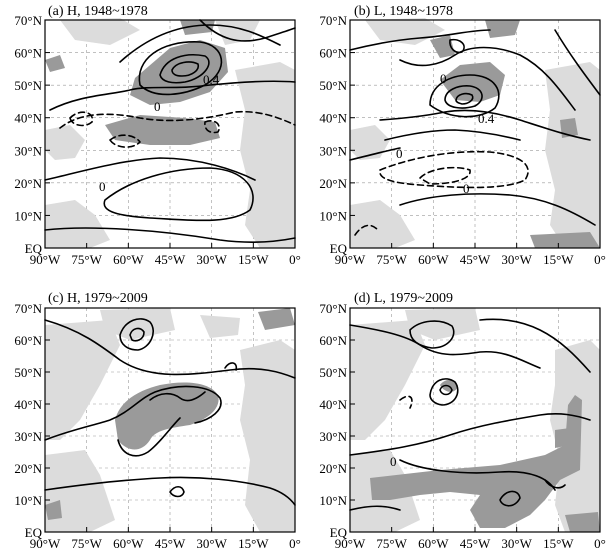 The height and width of the screenshot is (558, 609). I want to click on contour-label-b-4: 0, so click(466, 188).